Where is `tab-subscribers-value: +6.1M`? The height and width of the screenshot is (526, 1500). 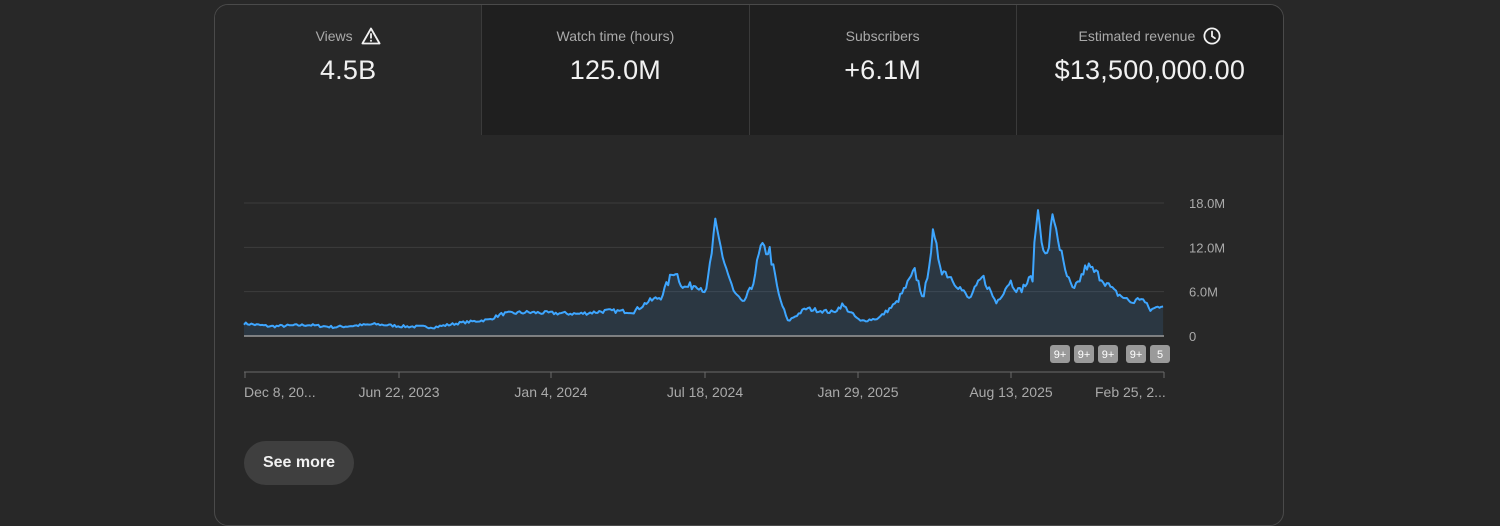
tab-subscribers-value: +6.1M is located at coordinates (883, 70).